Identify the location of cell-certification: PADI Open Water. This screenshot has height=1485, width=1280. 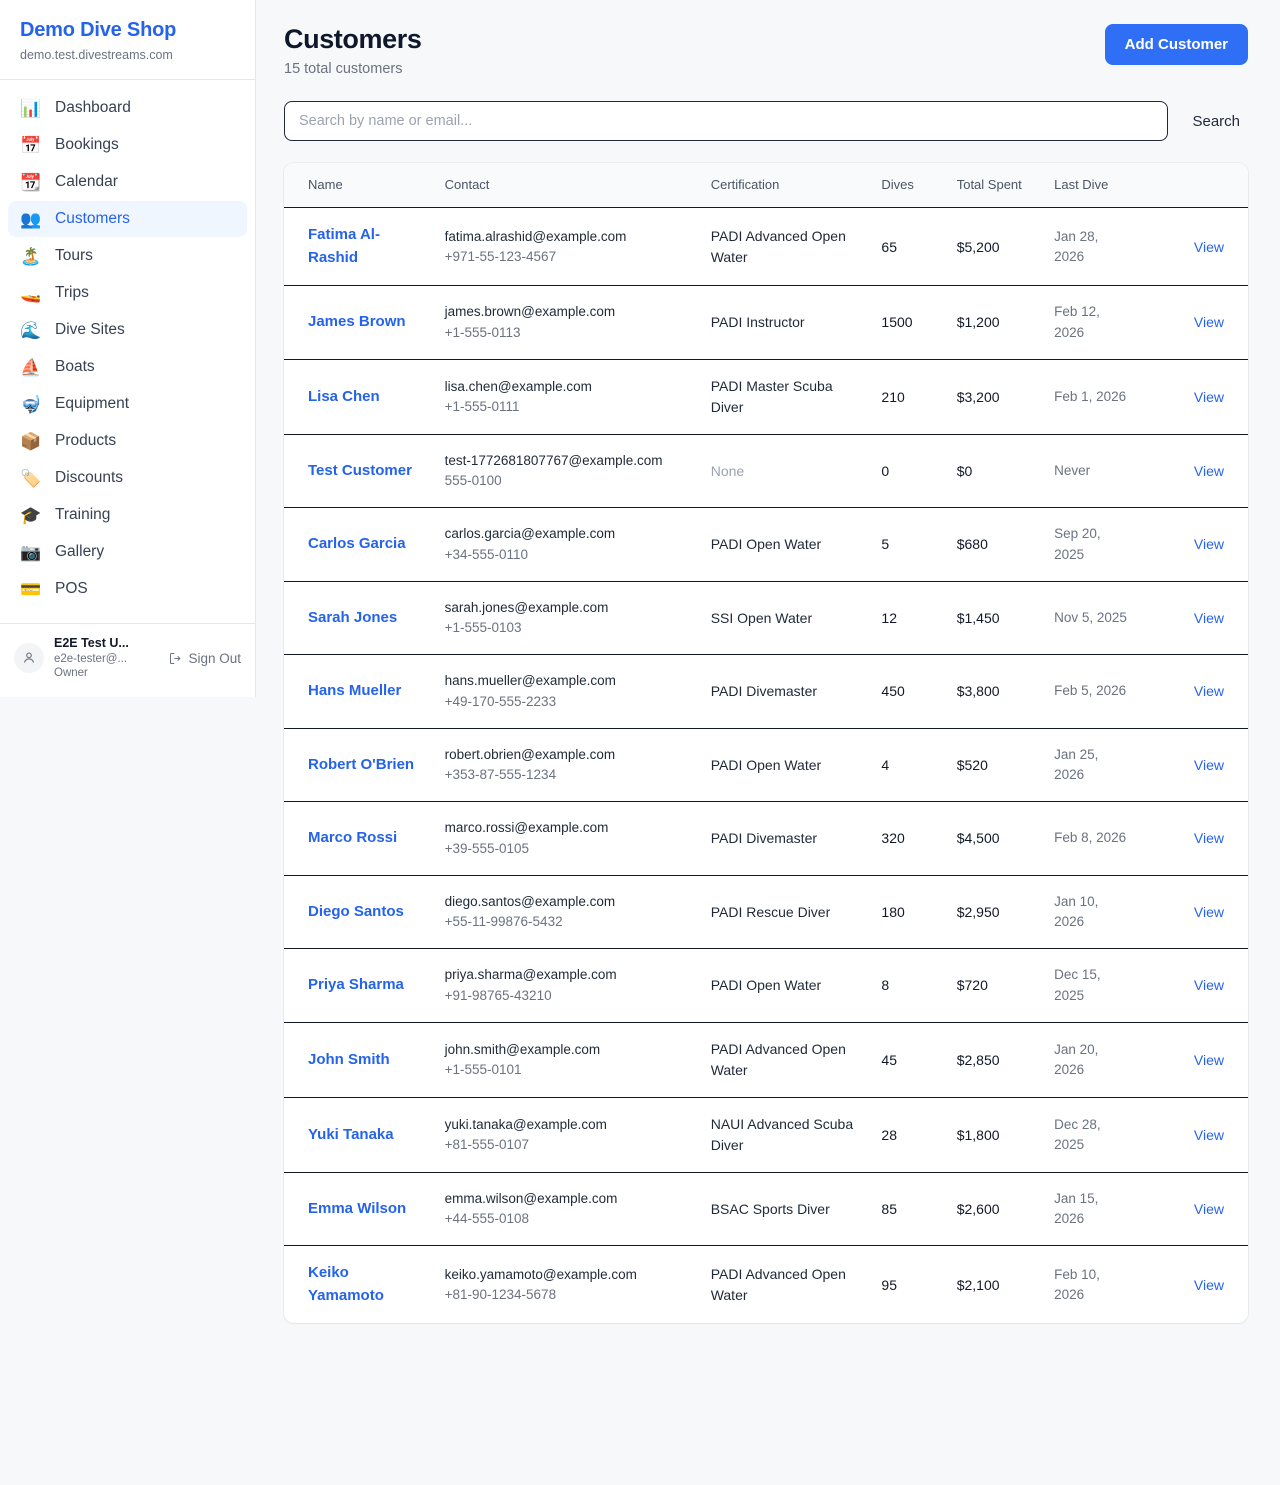
(784, 985).